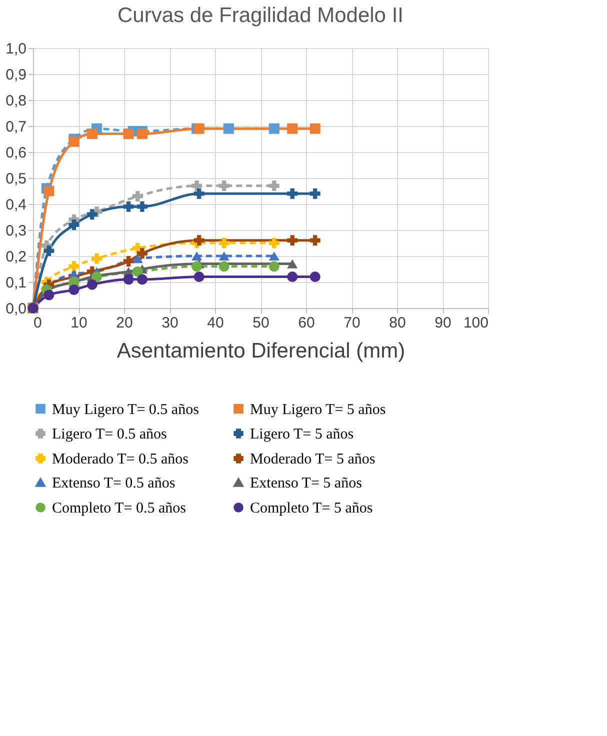  I want to click on y-tick-label: 0,3, so click(16, 231).